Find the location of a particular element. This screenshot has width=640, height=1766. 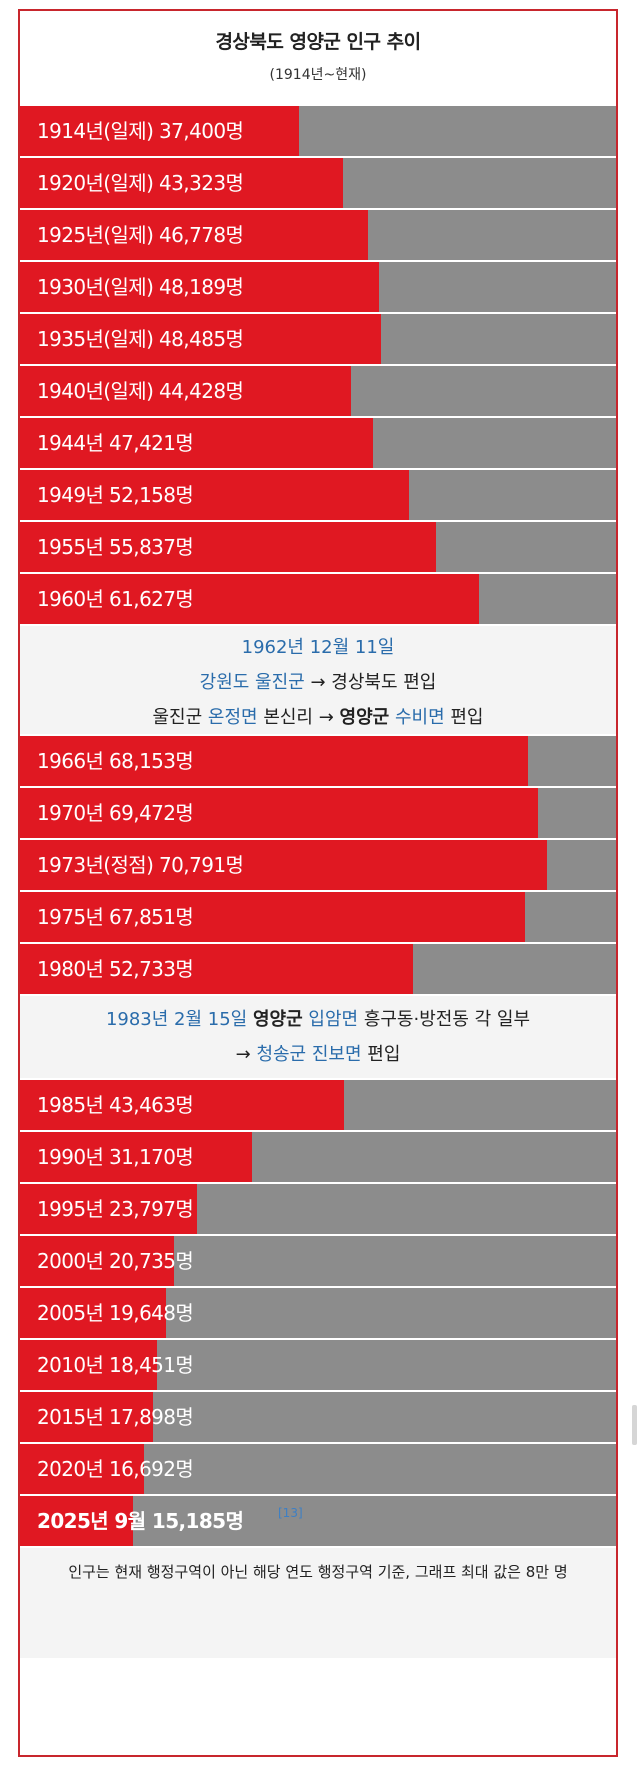

bar-row: 1949년 52,158명 is located at coordinates (318, 494).